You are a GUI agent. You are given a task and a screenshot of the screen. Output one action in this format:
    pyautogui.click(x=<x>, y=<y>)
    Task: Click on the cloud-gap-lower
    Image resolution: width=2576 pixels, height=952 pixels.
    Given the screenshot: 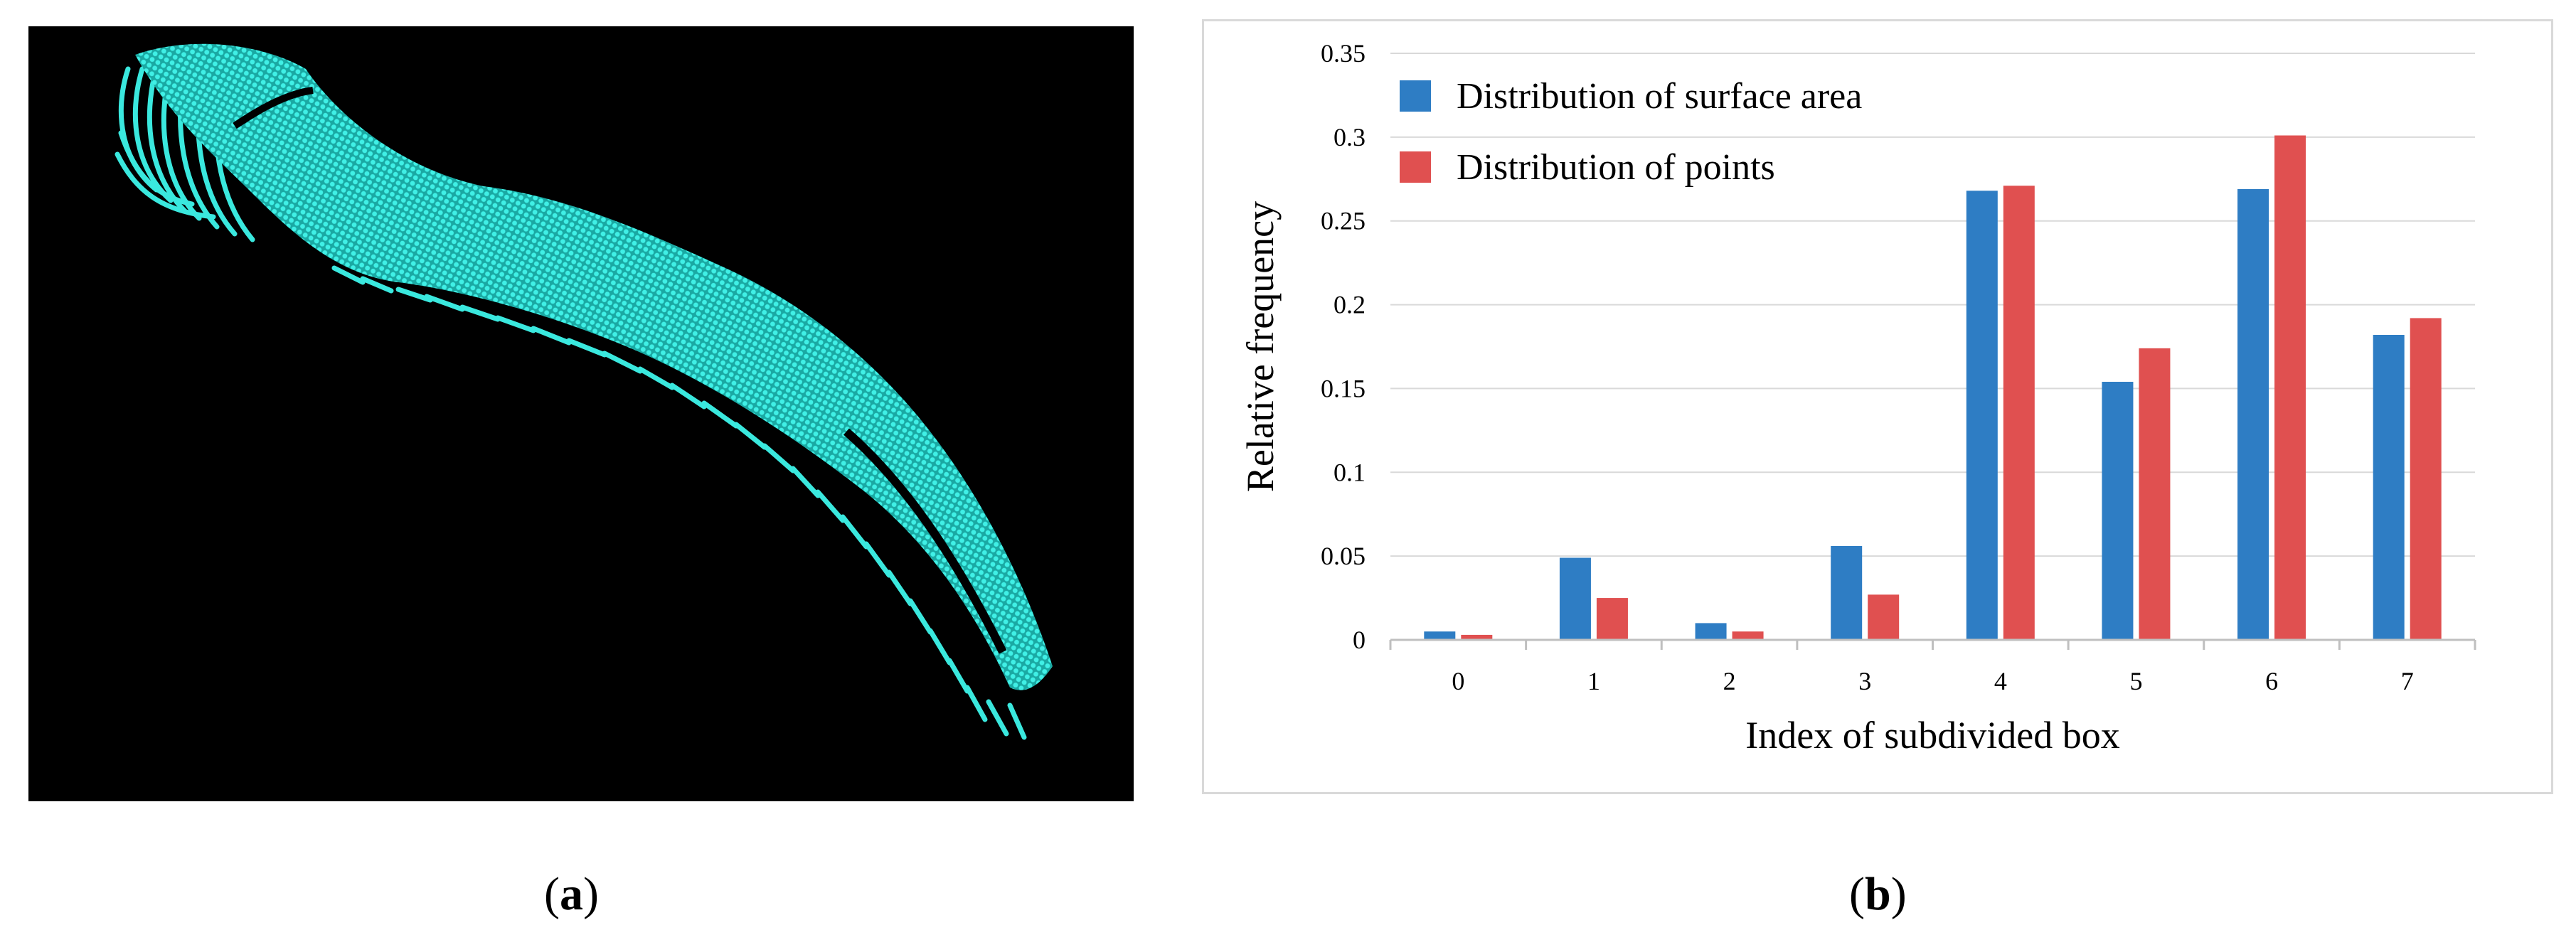 What is the action you would take?
    pyautogui.click(x=925, y=541)
    